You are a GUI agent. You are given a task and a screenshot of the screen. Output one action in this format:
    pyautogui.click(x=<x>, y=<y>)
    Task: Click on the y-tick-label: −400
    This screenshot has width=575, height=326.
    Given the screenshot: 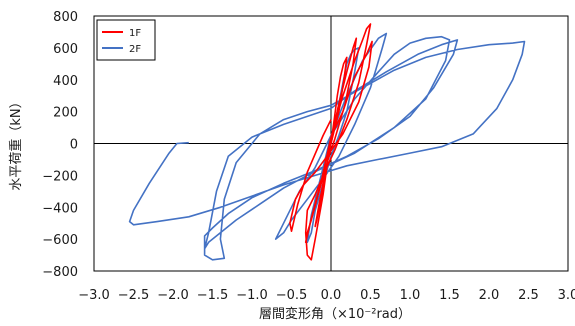 What is the action you would take?
    pyautogui.click(x=60, y=208)
    